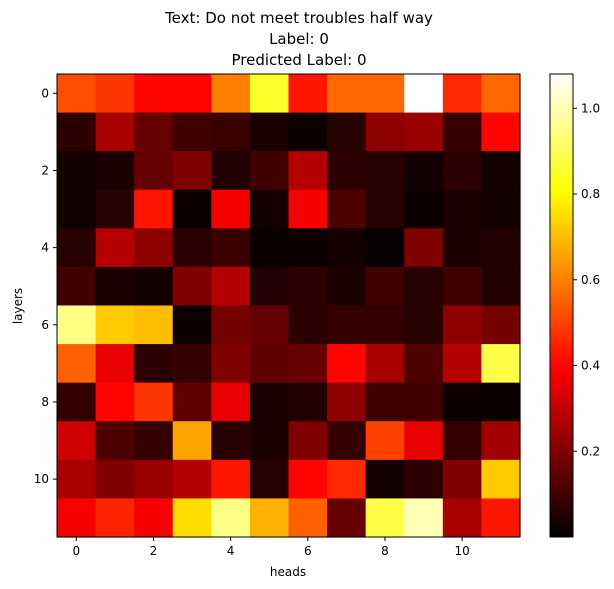 Image resolution: width=614 pixels, height=589 pixels. What do you see at coordinates (299, 39) in the screenshot?
I see `title-line-label: Label: 0` at bounding box center [299, 39].